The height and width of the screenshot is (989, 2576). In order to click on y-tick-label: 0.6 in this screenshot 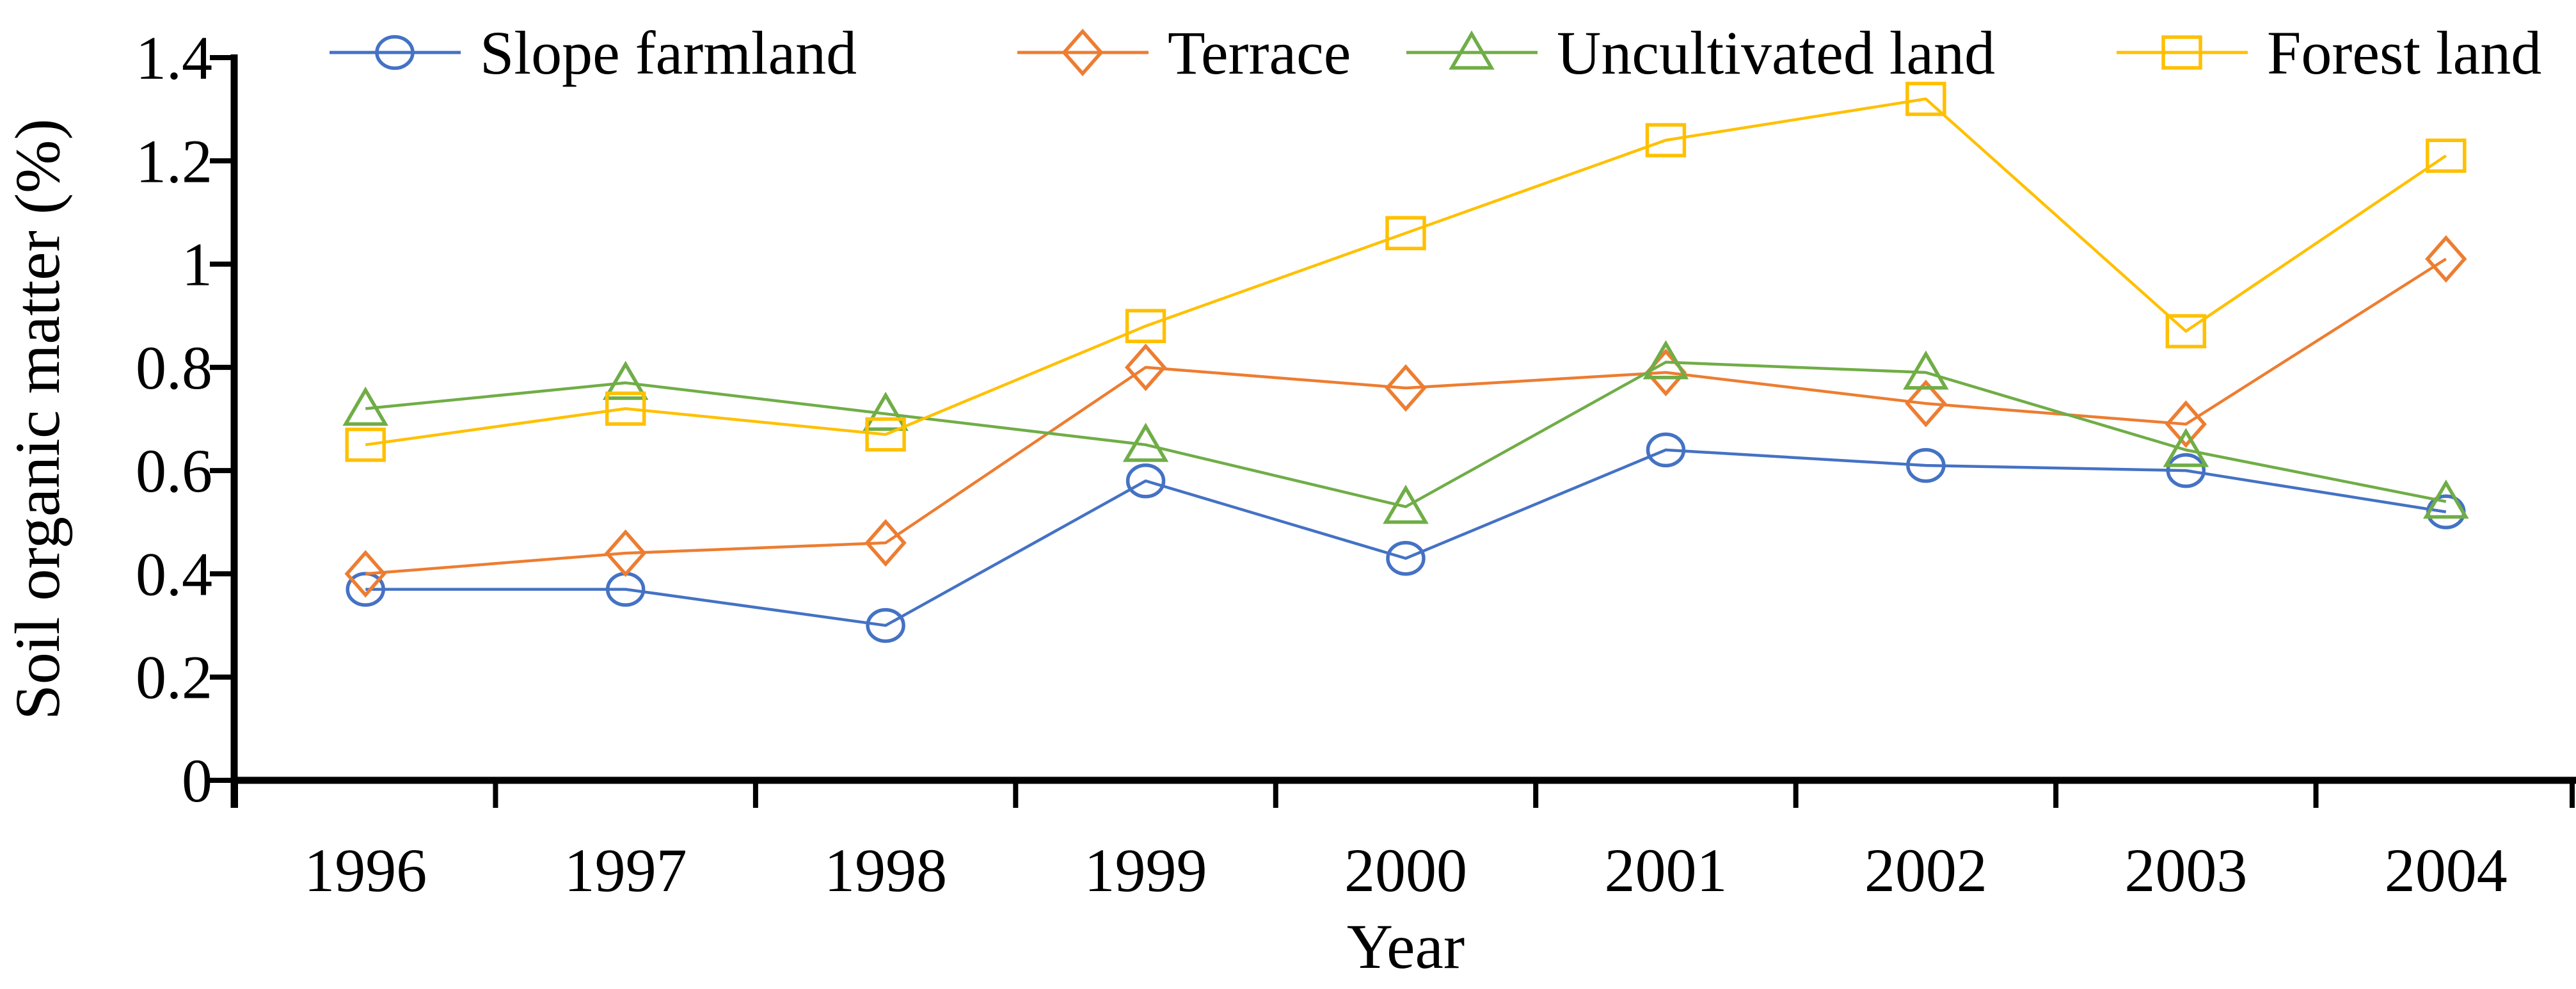, I will do `click(174, 471)`.